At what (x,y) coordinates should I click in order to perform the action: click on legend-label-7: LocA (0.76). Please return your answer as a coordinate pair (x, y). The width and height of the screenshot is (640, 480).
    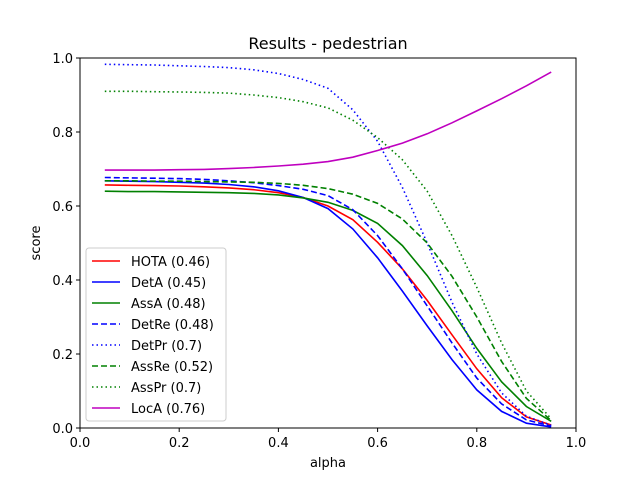
    Looking at the image, I should click on (168, 409).